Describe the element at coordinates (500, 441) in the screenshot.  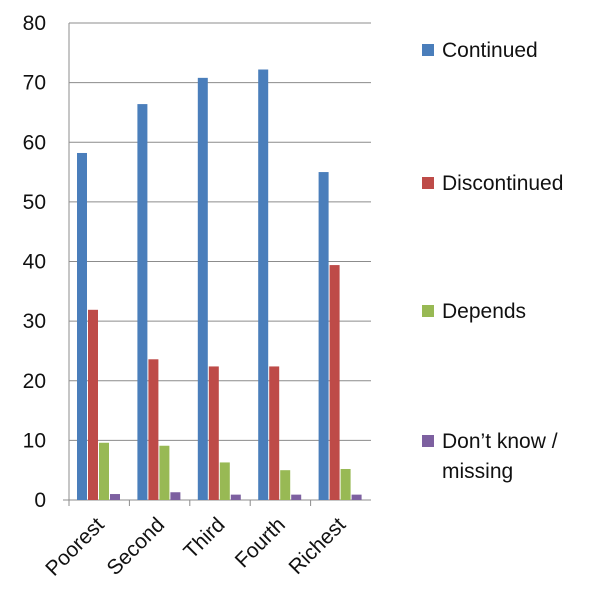
I see `legend-label: Don’t know /` at that location.